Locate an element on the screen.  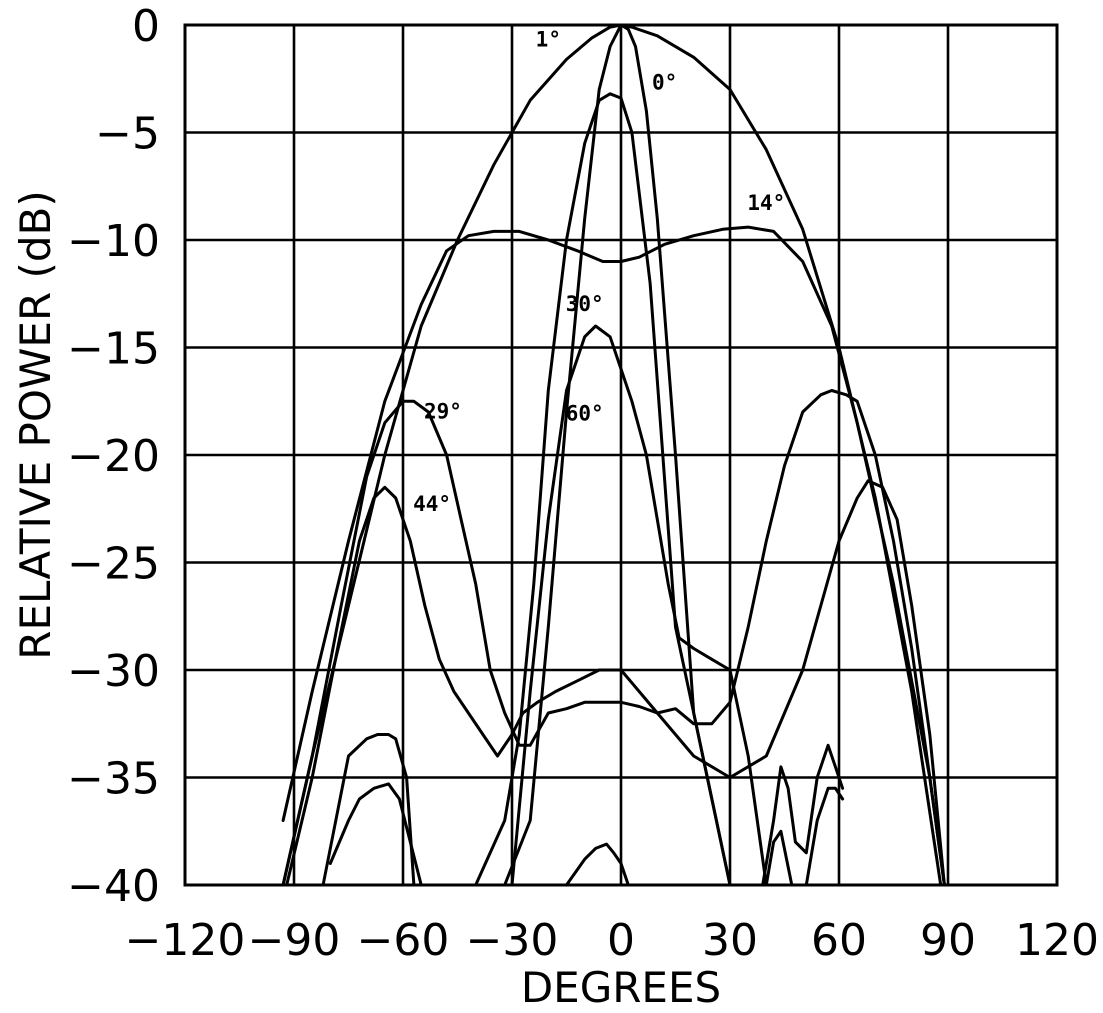
curve-label: 0° is located at coordinates (664, 83).